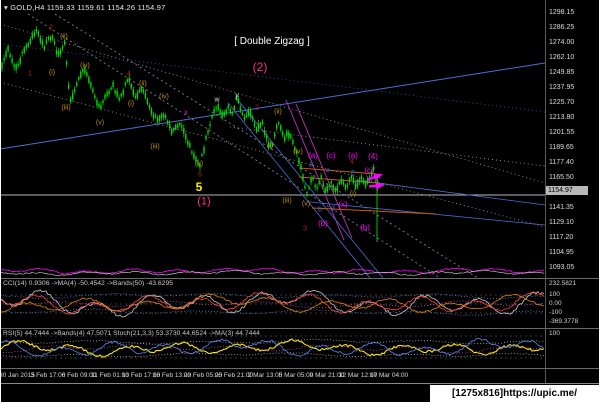 Image resolution: width=600 pixels, height=403 pixels. What do you see at coordinates (554, 333) in the screenshot?
I see `rsi-scale-label: 100` at bounding box center [554, 333].